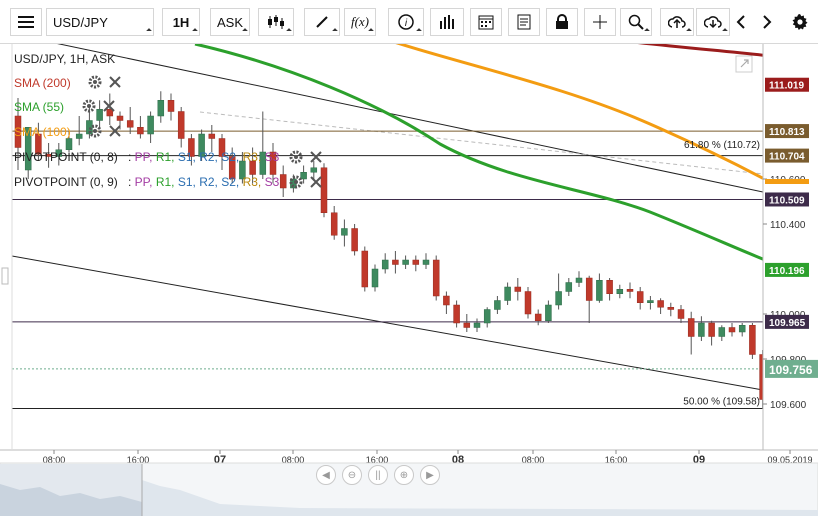  Describe the element at coordinates (430, 475) in the screenshot. I see `scroll-right-button: ▶` at that location.